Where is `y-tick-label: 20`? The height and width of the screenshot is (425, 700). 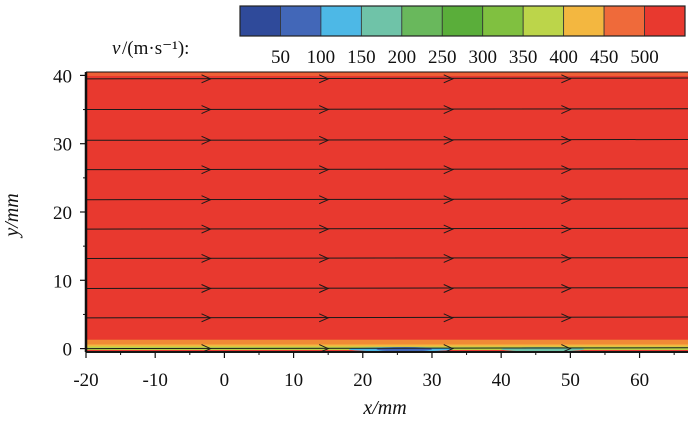
y-tick-label: 20 is located at coordinates (62, 213).